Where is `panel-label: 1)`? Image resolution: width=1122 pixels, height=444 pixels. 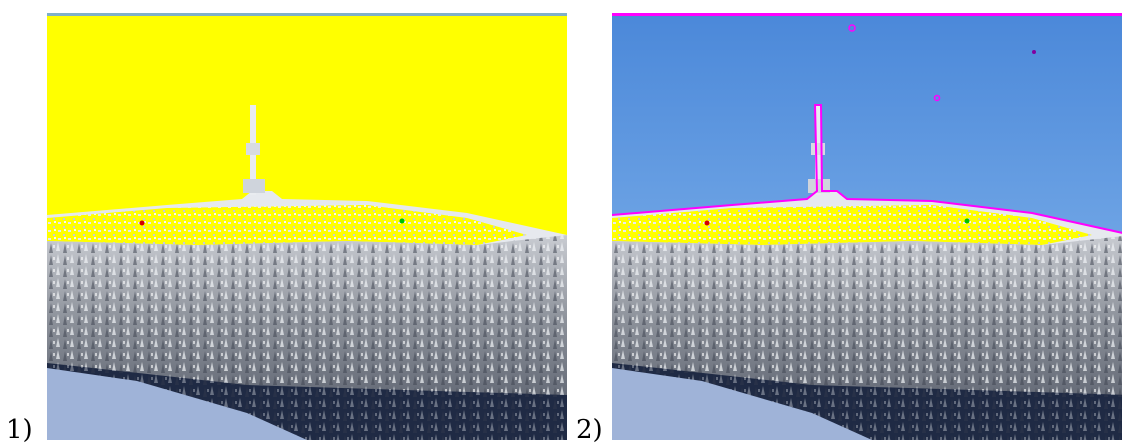
panel-label: 1) is located at coordinates (19, 429).